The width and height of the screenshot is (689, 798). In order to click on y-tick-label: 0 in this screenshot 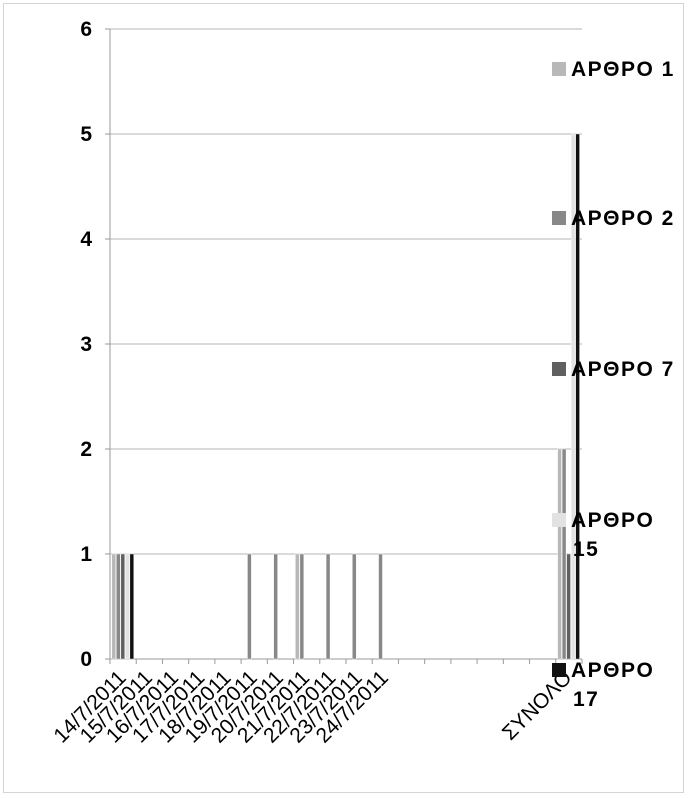, I will do `click(86, 659)`.